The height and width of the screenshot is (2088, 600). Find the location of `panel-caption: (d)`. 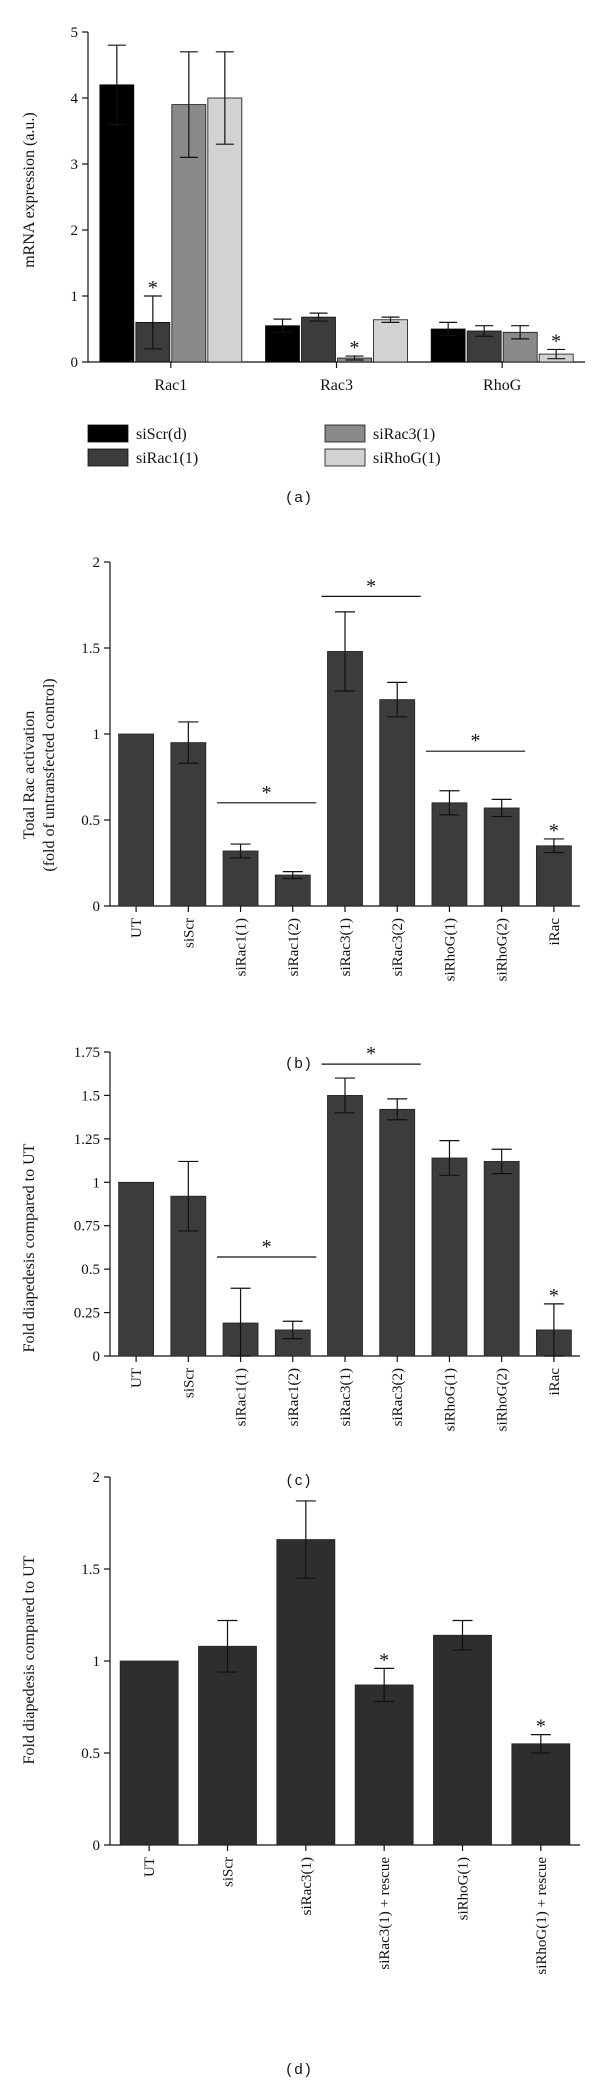

panel-caption: (d) is located at coordinates (299, 2069).